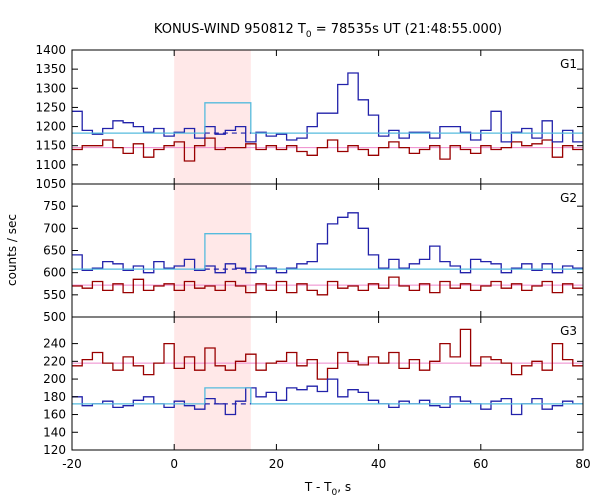 This screenshot has height=500, width=600. What do you see at coordinates (276, 464) in the screenshot?
I see `x-tick-label: 20` at bounding box center [276, 464].